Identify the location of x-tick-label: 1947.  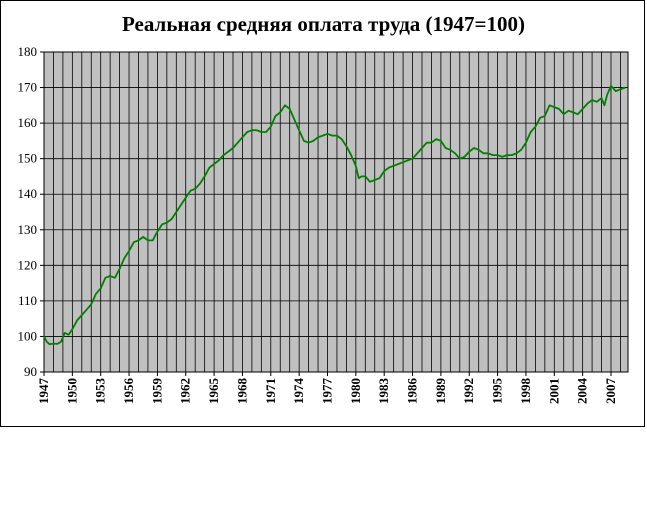
(43, 391).